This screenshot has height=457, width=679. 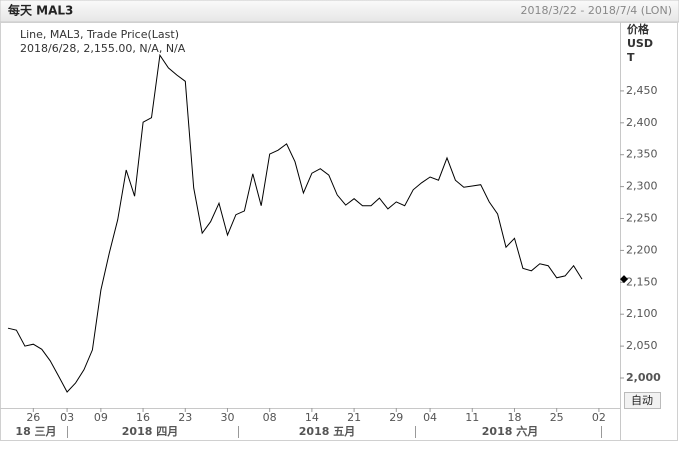 I want to click on month-label: 2018 四月, so click(x=150, y=431).